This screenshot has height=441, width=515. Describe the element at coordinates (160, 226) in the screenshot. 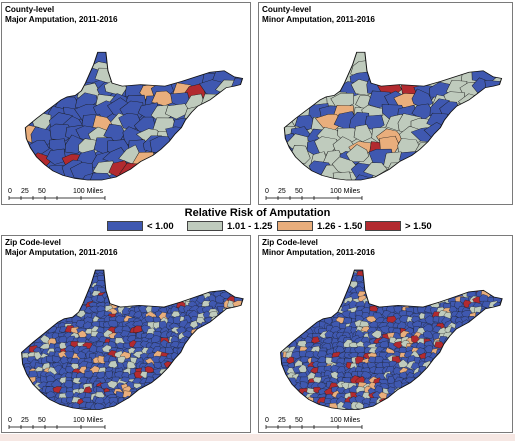

I see `legend-label: < 1.00` at that location.